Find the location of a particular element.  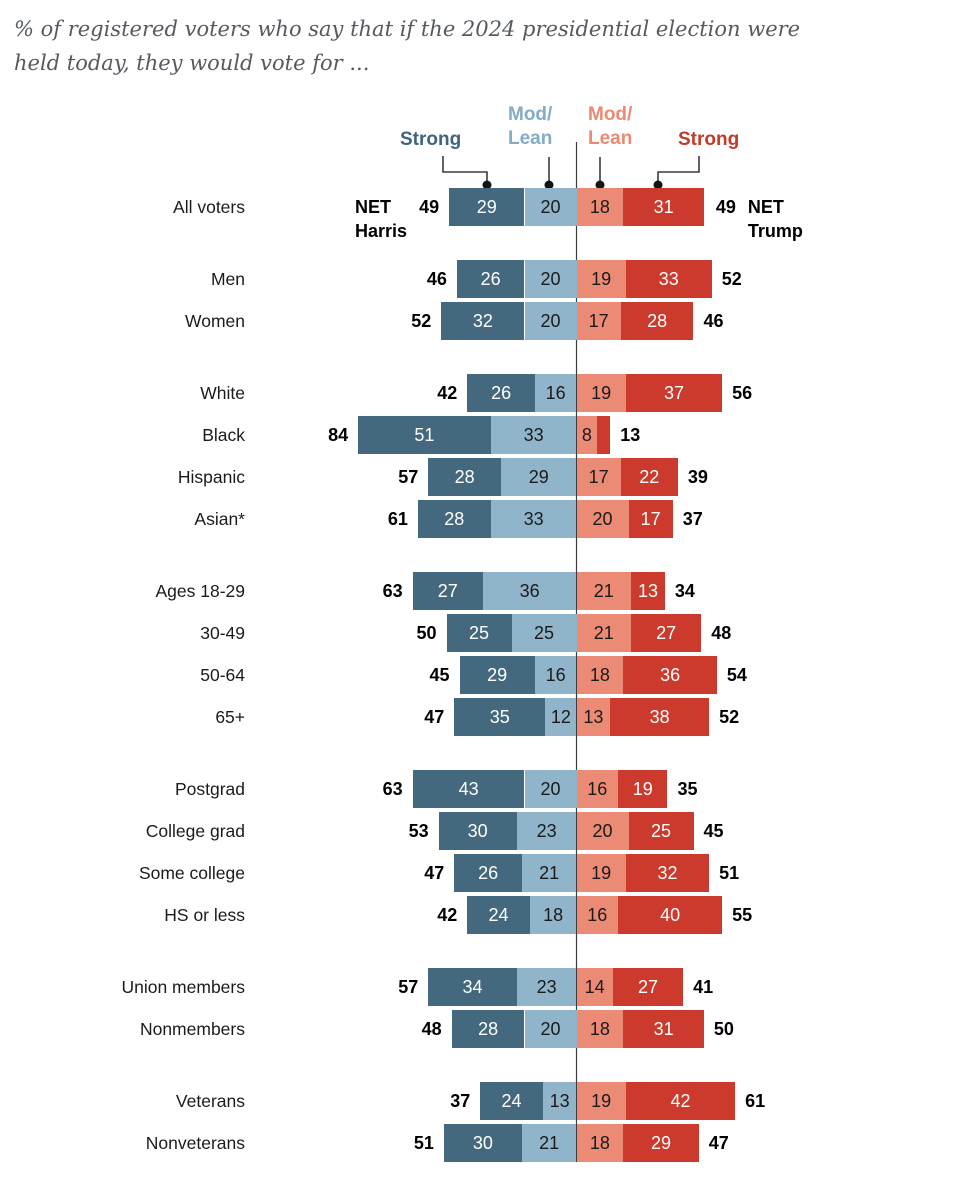

row-label: HS or less is located at coordinates (204, 915).